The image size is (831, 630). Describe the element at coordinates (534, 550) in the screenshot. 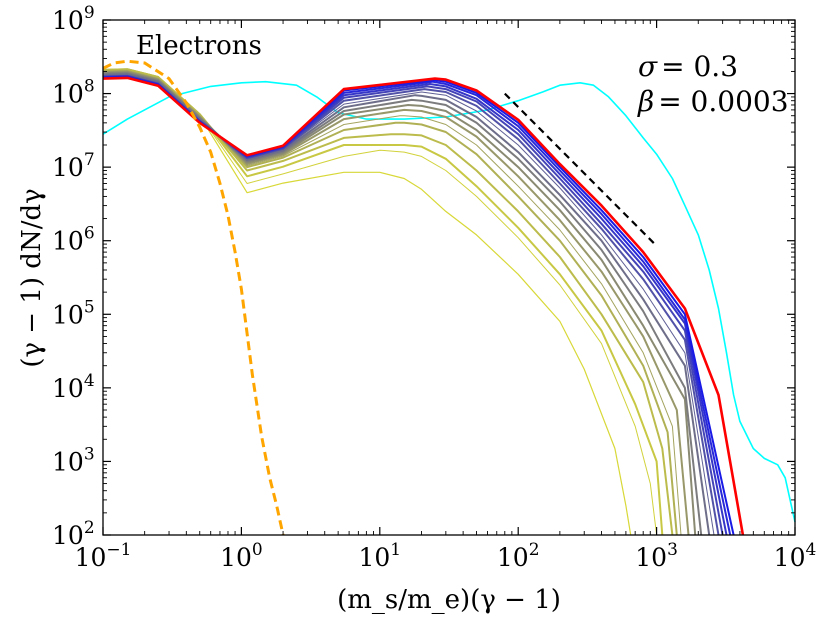

I see `x-tick-exponent: 2` at that location.